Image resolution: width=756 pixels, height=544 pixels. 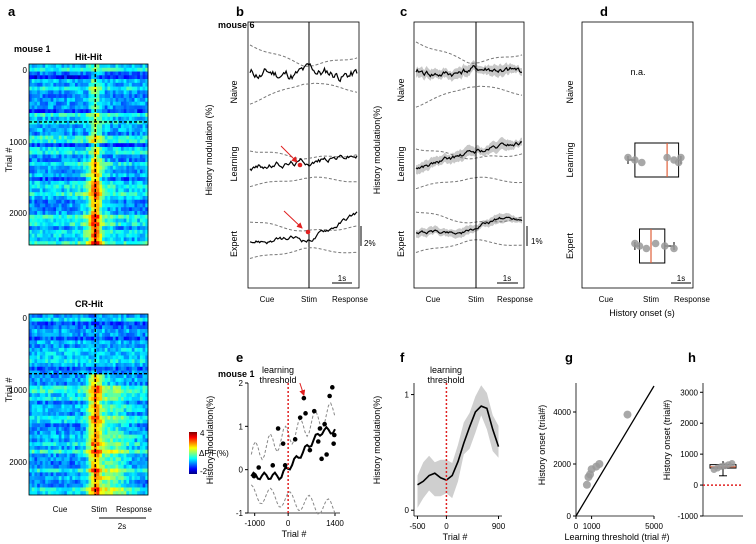 I want to click on panel-a-xlabel-cue: Cue, so click(x=60, y=509).